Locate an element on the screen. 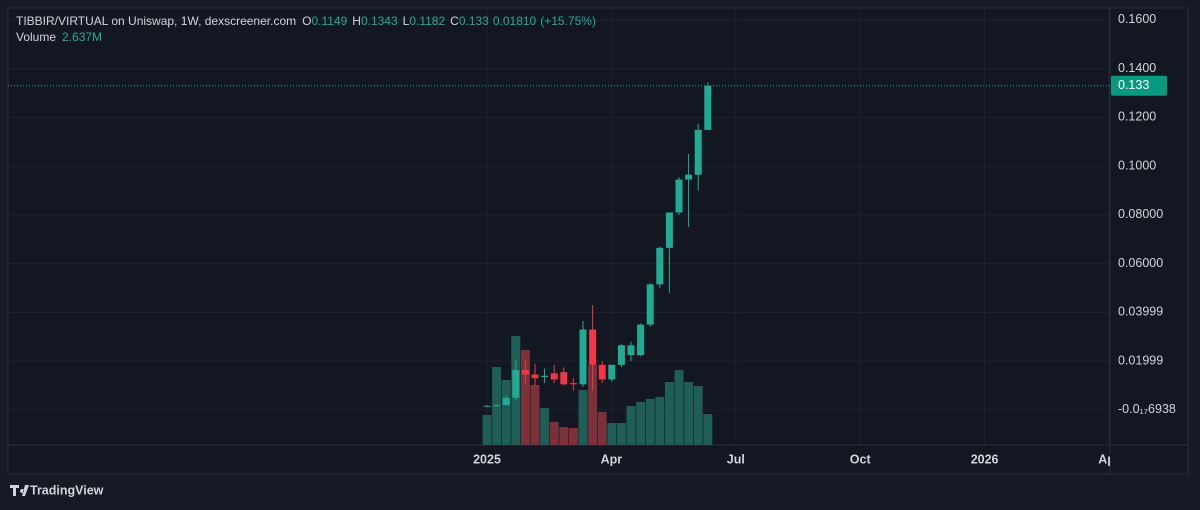 This screenshot has width=1200, height=510. legend-letter: O is located at coordinates (306, 21).